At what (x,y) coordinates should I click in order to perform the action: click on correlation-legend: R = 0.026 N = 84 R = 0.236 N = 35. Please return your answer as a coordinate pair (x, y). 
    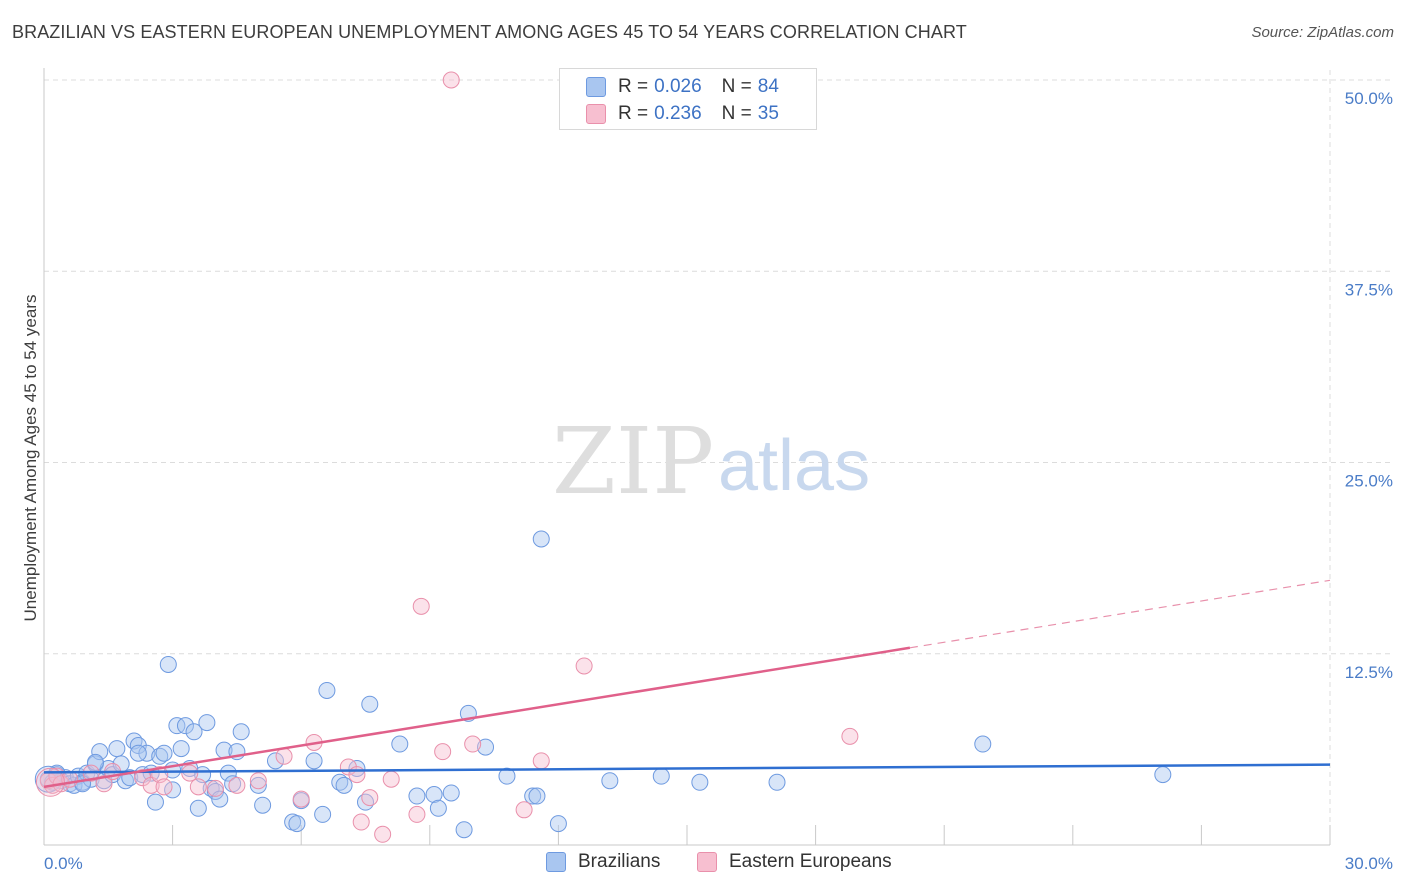
    Looking at the image, I should click on (688, 99).